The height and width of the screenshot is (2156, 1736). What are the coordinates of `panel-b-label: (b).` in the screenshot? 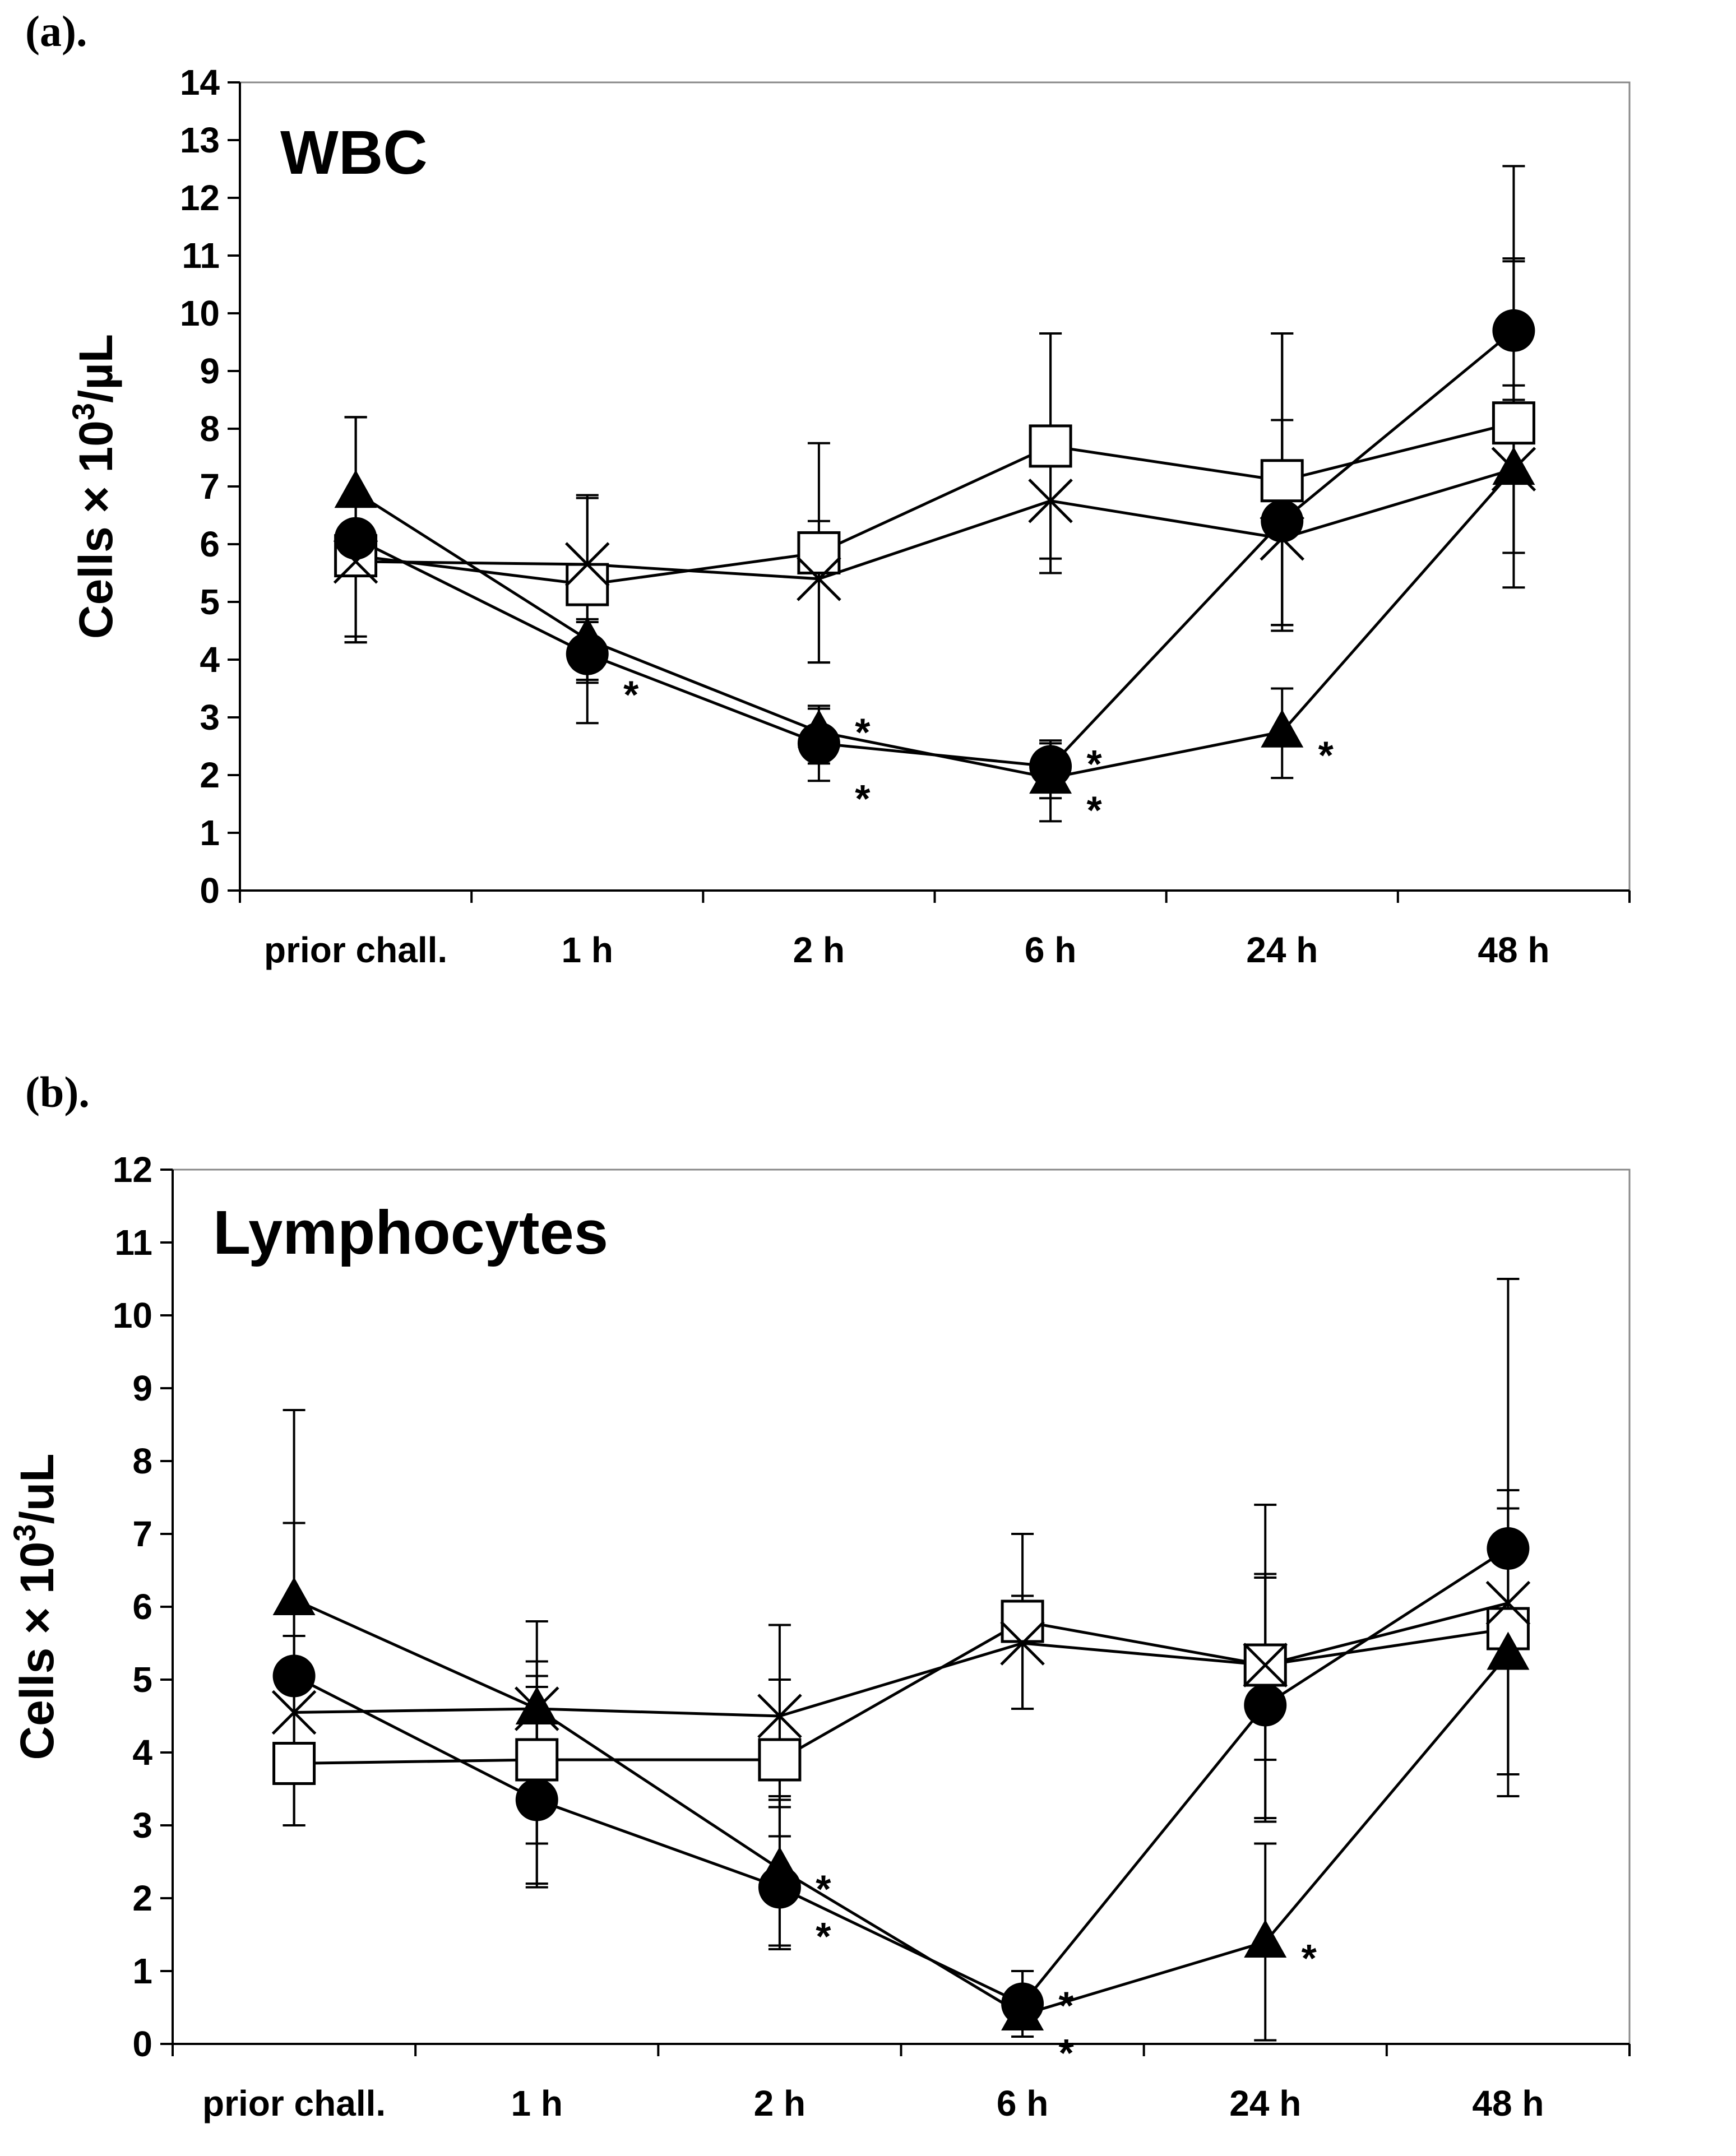 It's located at (57, 1092).